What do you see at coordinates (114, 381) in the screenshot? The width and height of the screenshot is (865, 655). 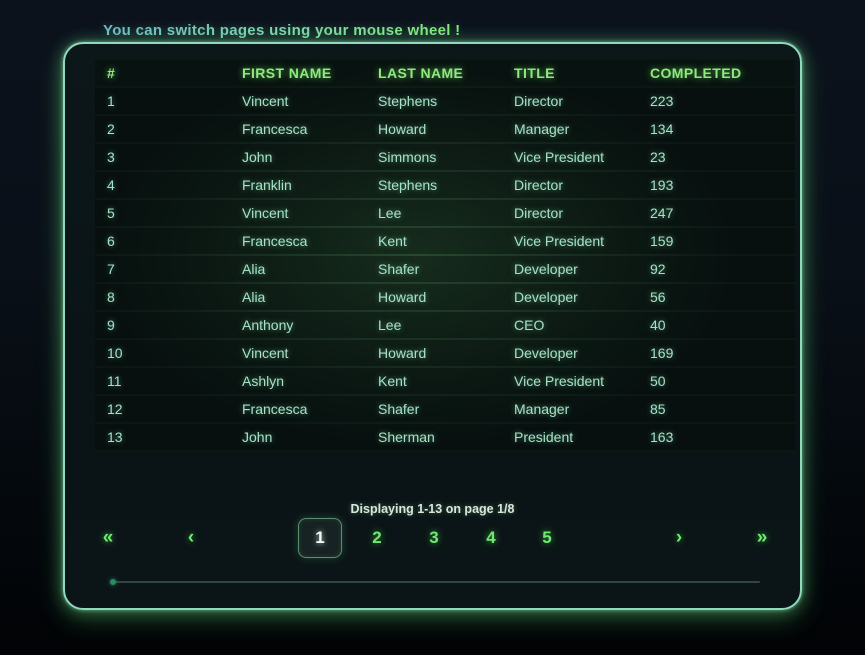 I see `table-cell-num: 11` at bounding box center [114, 381].